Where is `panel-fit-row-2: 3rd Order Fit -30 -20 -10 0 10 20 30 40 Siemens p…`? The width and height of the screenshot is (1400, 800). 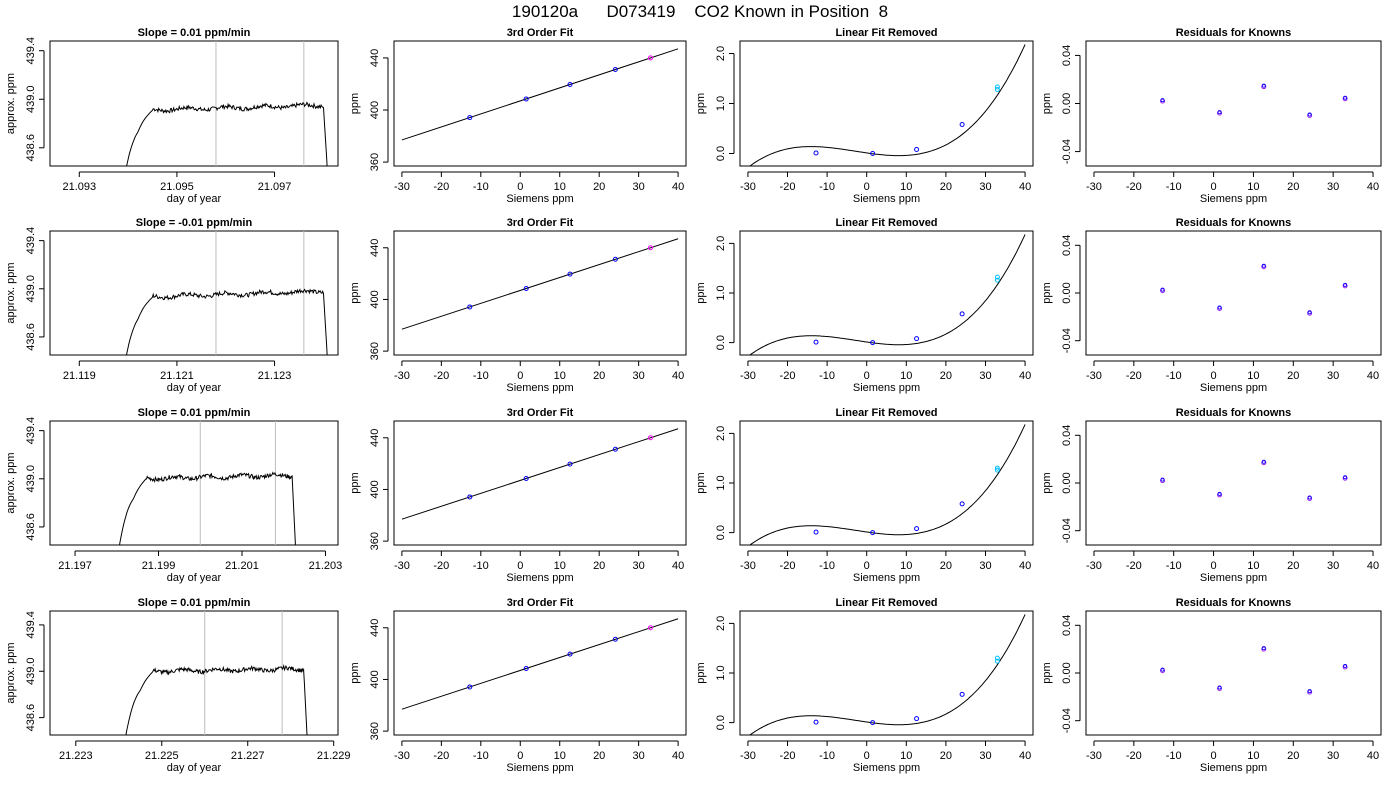 panel-fit-row-2: 3rd Order Fit -30 -20 -10 0 10 20 30 40 Siemens p… is located at coordinates (518, 305).